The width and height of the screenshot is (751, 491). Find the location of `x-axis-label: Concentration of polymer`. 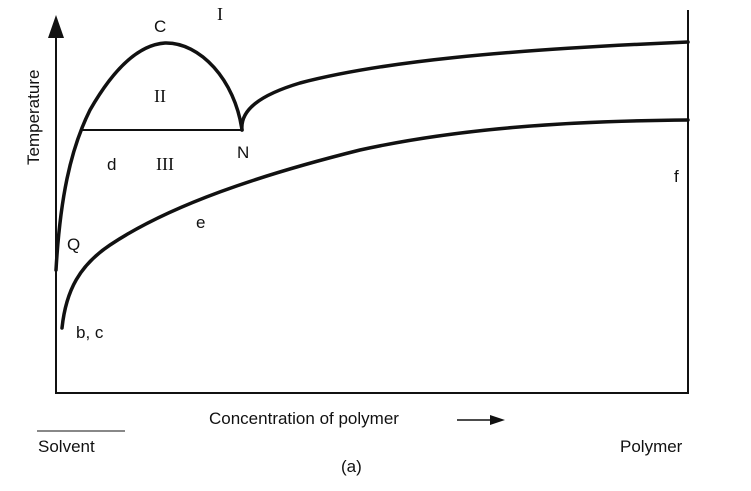

x-axis-label: Concentration of polymer is located at coordinates (304, 418).